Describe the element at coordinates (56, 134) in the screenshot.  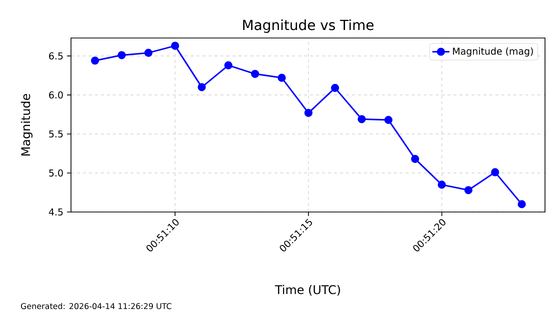
I see `y-tick-label: 5.5` at that location.